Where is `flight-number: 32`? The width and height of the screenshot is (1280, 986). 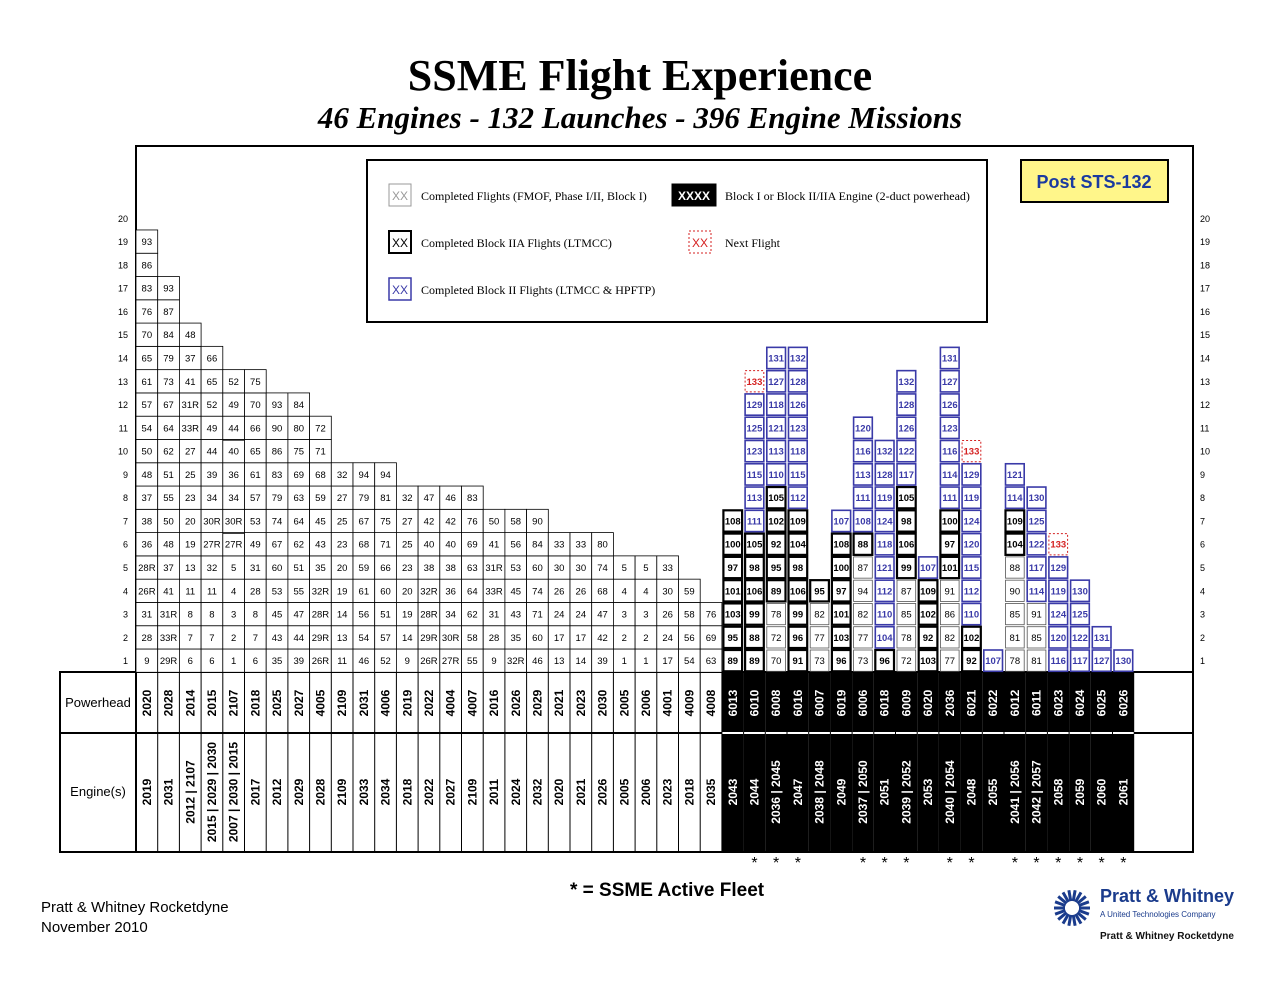 flight-number: 32 is located at coordinates (407, 498).